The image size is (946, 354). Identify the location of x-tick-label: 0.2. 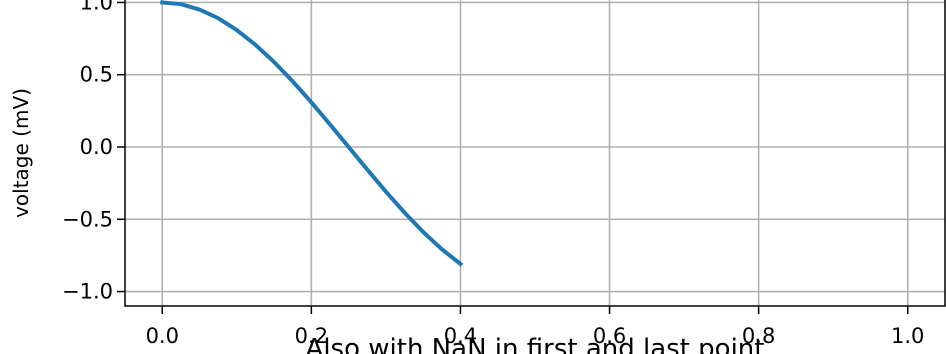
(311, 336).